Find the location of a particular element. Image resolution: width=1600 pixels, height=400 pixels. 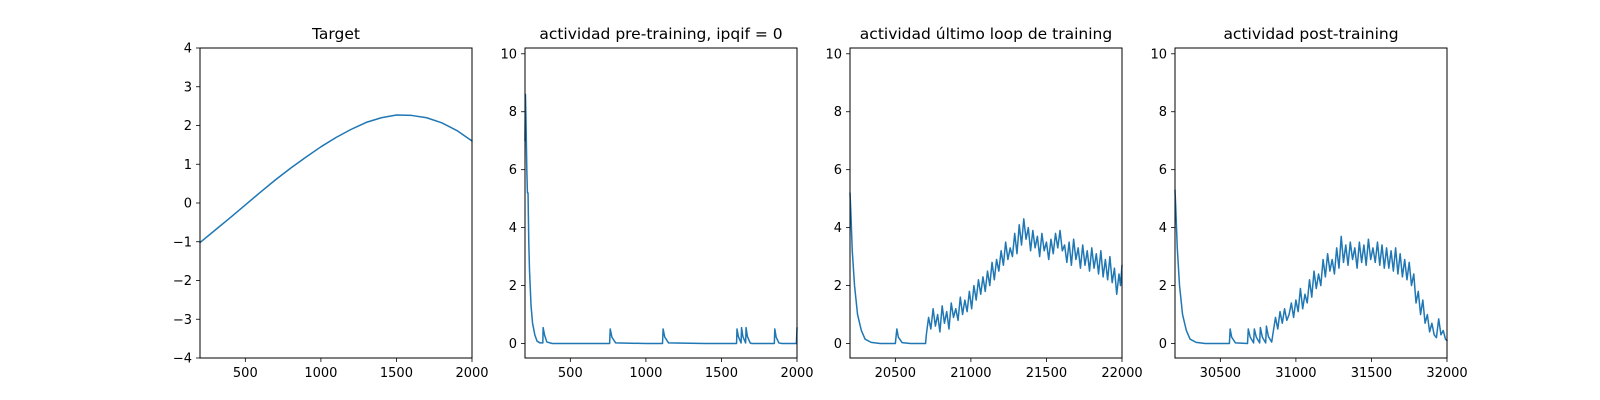

y-axis: −4 −3 −2 −1 0 1 2 3 4 is located at coordinates (186, 204).